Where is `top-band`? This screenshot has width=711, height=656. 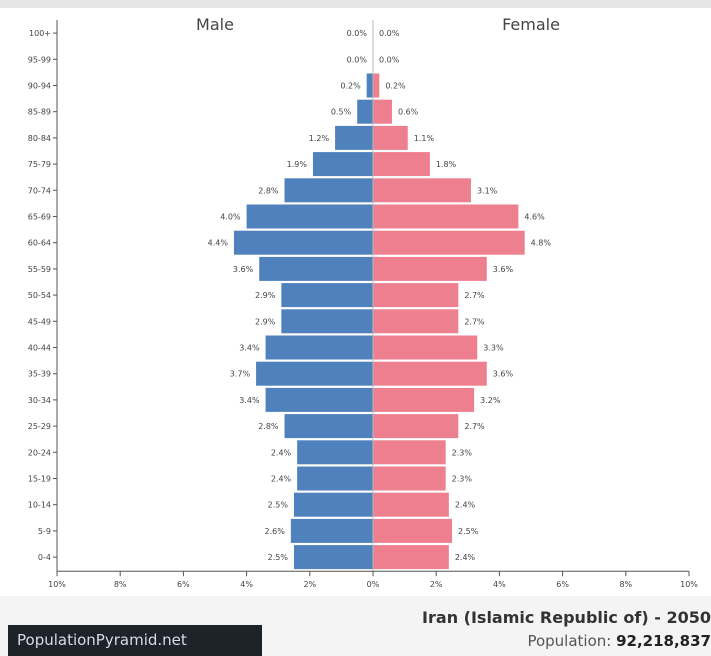 top-band is located at coordinates (355, 4).